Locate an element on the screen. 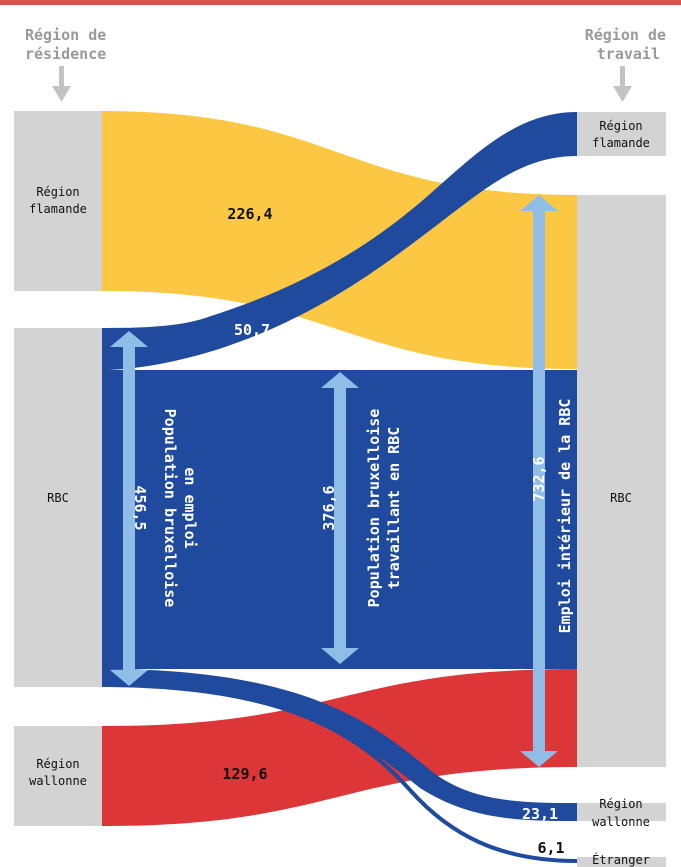 The image size is (681, 867). label-population-emploi-line-2: en emploi is located at coordinates (190, 507).